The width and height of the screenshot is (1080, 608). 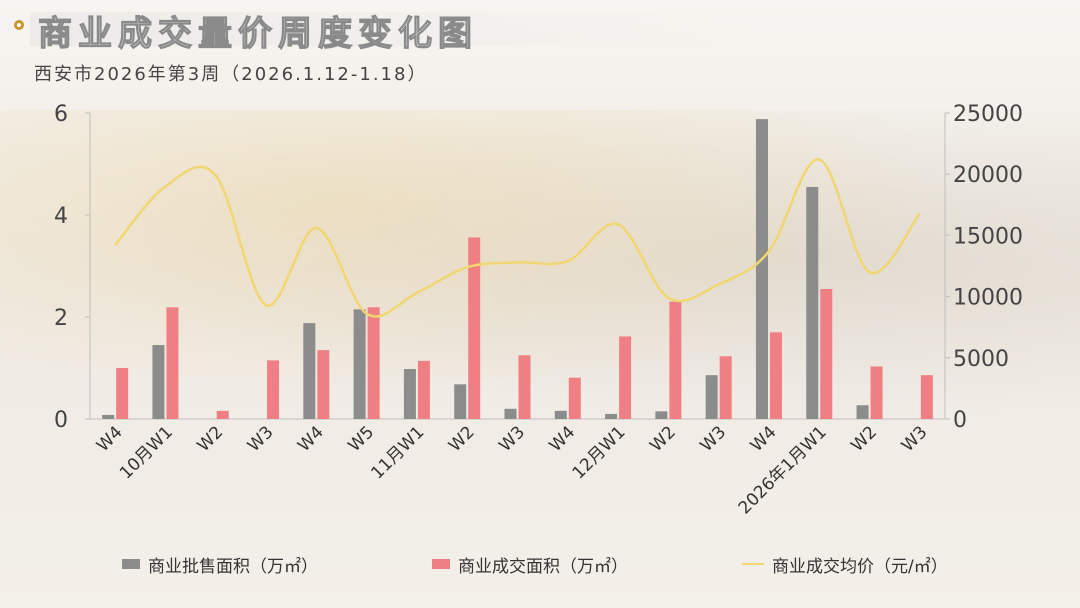 What do you see at coordinates (783, 470) in the screenshot?
I see `x-tick-label: 2026年1月W1` at bounding box center [783, 470].